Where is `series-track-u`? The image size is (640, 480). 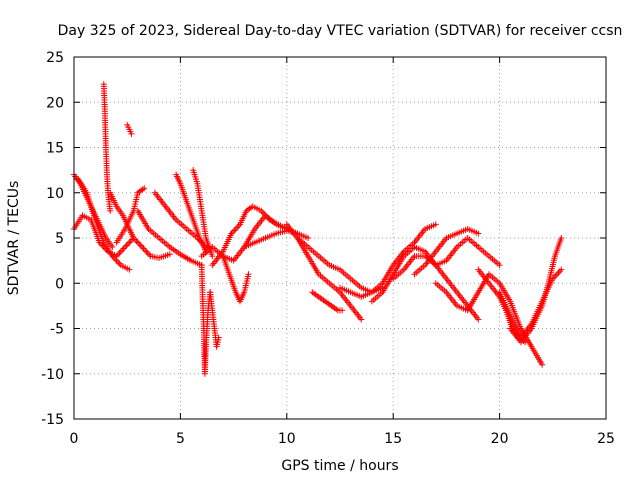
series-track-u is located at coordinates (388, 260).